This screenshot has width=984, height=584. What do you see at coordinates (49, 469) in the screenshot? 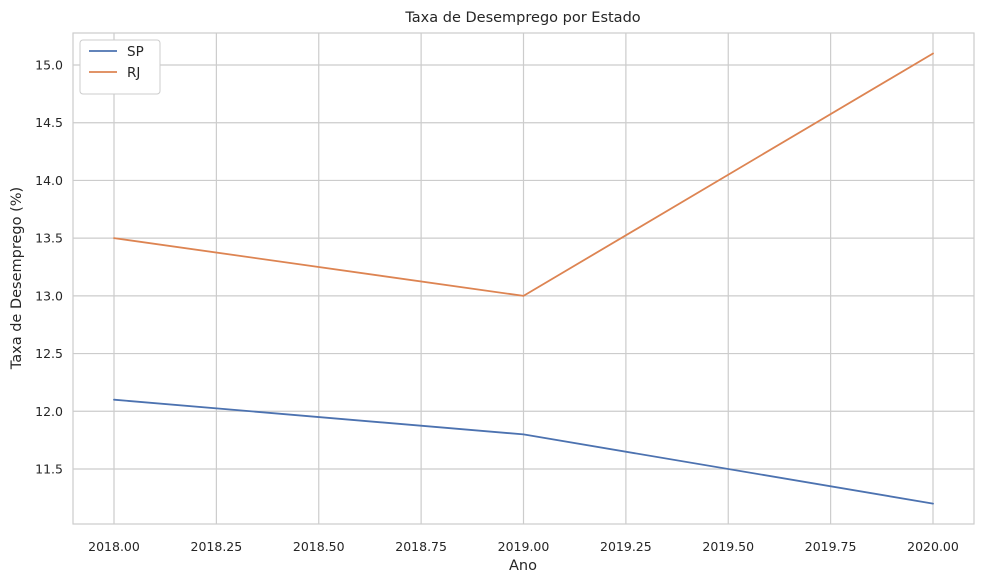
I see `y-tick-label: 11.5` at bounding box center [49, 469].